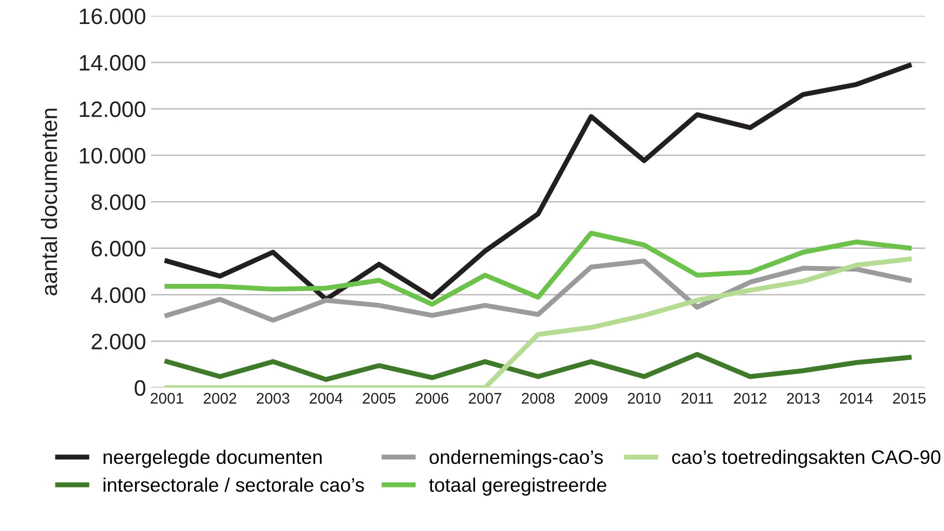 The image size is (944, 531). What do you see at coordinates (220, 398) in the screenshot?
I see `x-tick-label: 2002` at bounding box center [220, 398].